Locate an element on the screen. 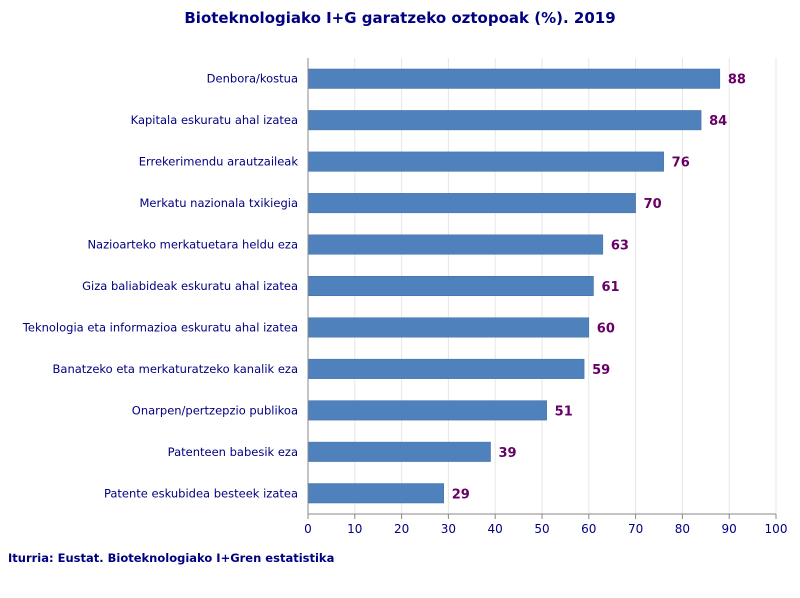  category-label: Nazioarteko merkatuetara heldu eza is located at coordinates (192, 245).